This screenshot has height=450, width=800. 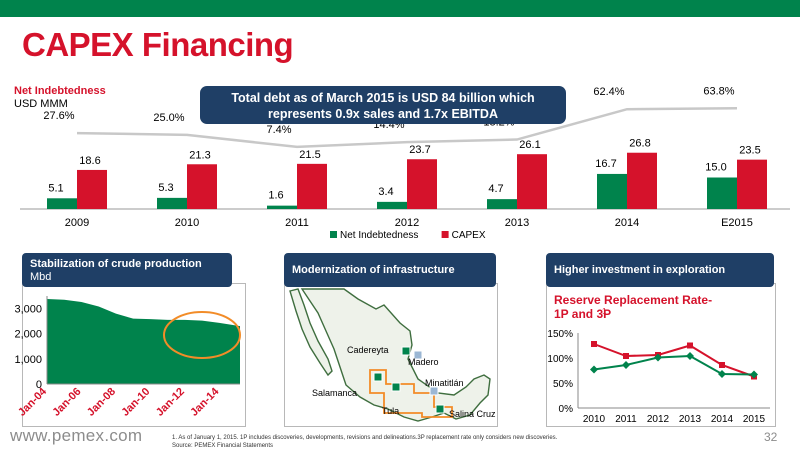 What do you see at coordinates (202, 335) in the screenshot?
I see `highlight-ellipse` at bounding box center [202, 335].